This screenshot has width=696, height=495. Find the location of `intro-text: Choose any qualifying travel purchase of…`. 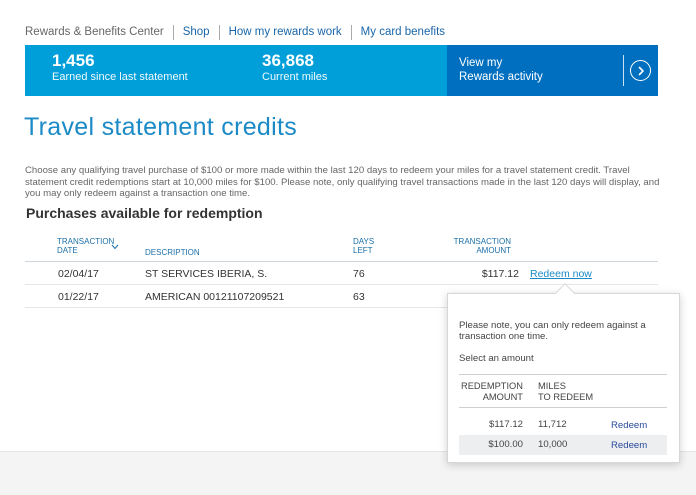

intro-text: Choose any qualifying travel purchase of… is located at coordinates (342, 182).